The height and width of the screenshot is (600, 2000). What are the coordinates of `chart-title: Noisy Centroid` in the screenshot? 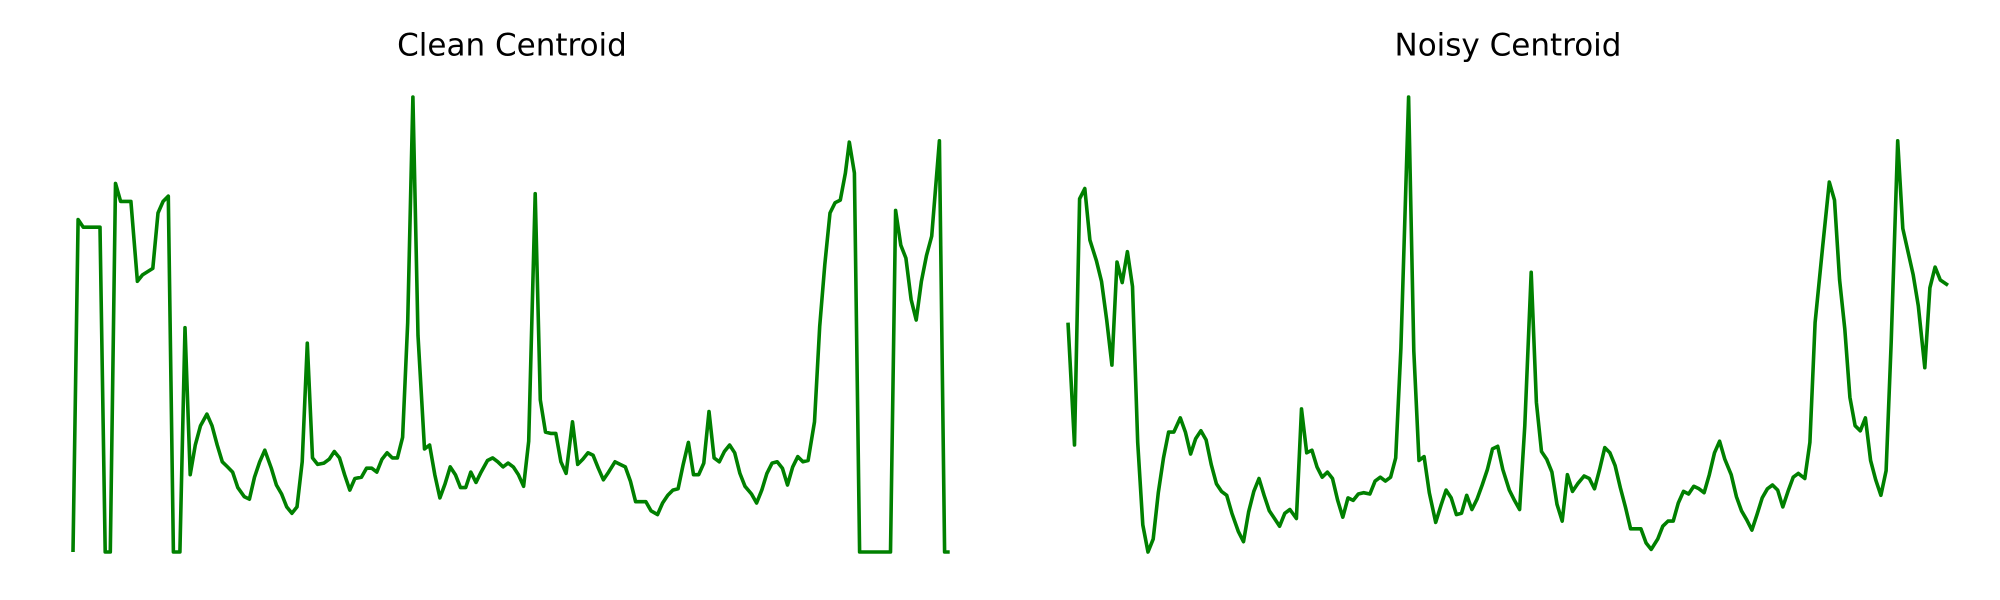 It's located at (1508, 46).